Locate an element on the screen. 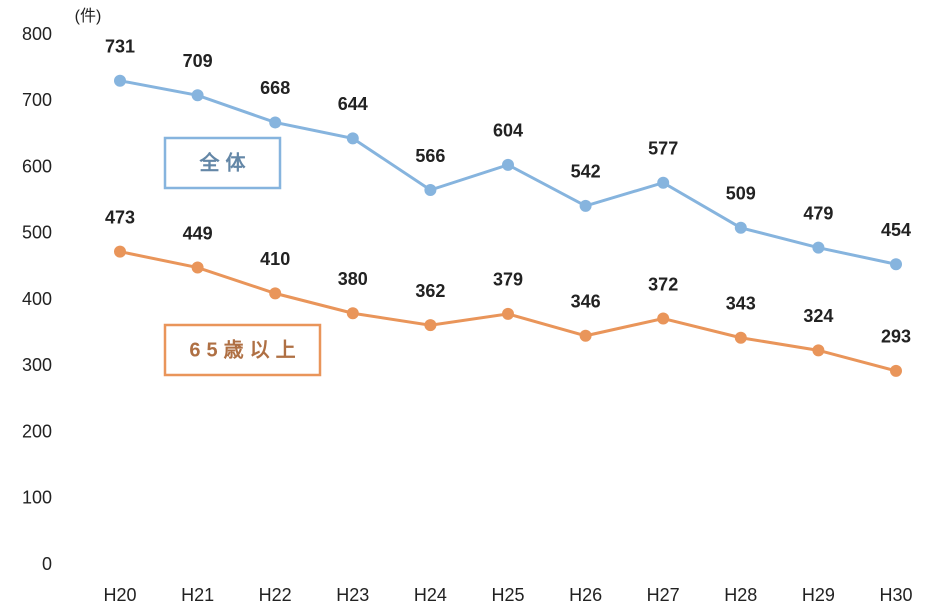  x-tick-label: H23 is located at coordinates (352, 595).